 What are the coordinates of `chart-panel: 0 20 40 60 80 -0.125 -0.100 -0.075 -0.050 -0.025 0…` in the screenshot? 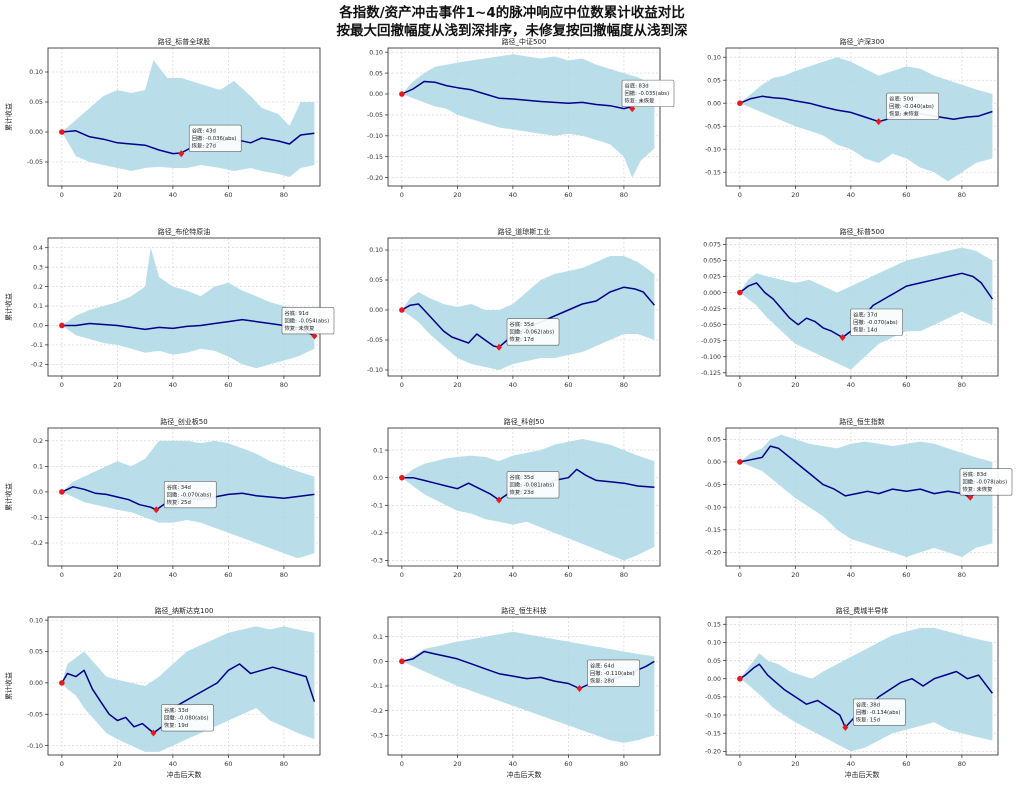 It's located at (850, 308).